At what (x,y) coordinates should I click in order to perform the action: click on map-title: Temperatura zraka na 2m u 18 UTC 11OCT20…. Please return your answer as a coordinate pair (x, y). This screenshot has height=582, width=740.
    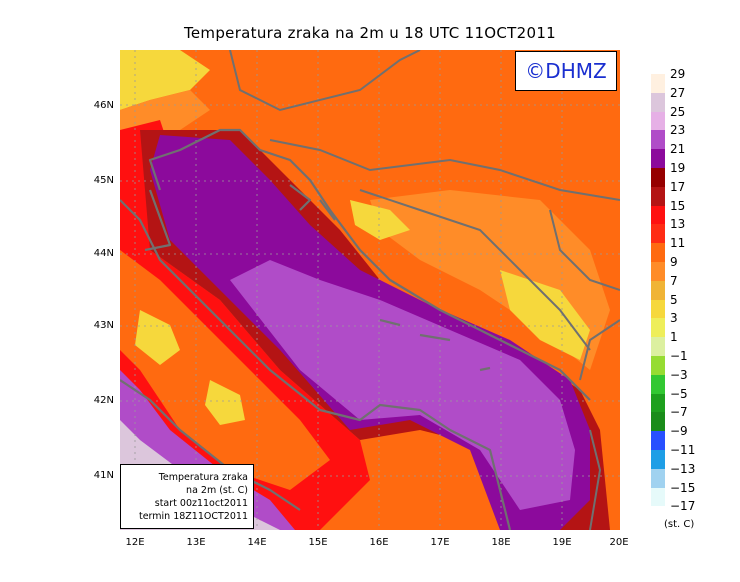
    Looking at the image, I should click on (370, 33).